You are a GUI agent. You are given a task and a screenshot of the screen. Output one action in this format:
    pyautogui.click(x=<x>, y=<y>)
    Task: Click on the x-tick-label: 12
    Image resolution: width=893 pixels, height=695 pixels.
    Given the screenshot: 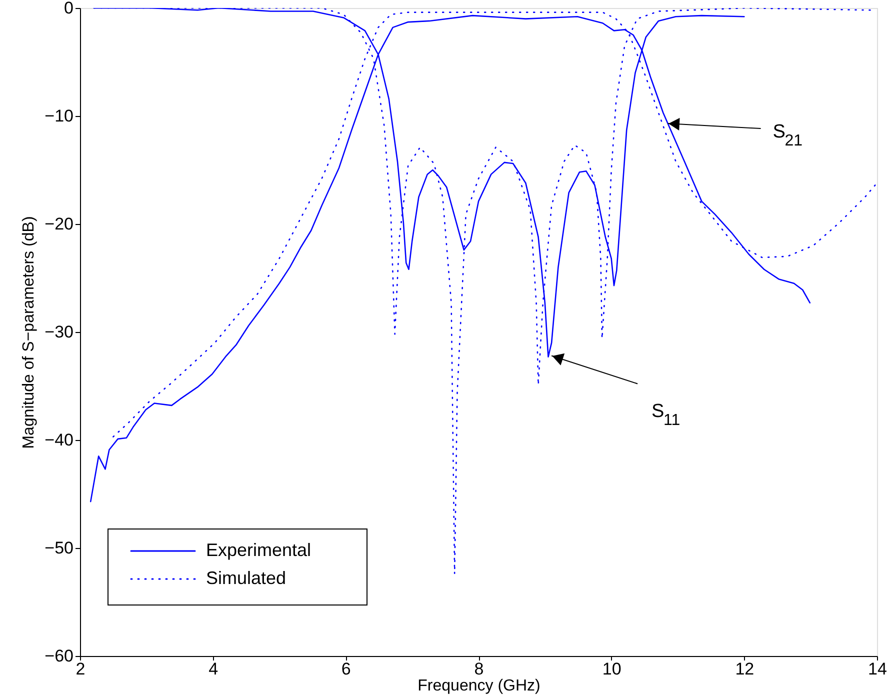 What is the action you would take?
    pyautogui.click(x=744, y=669)
    